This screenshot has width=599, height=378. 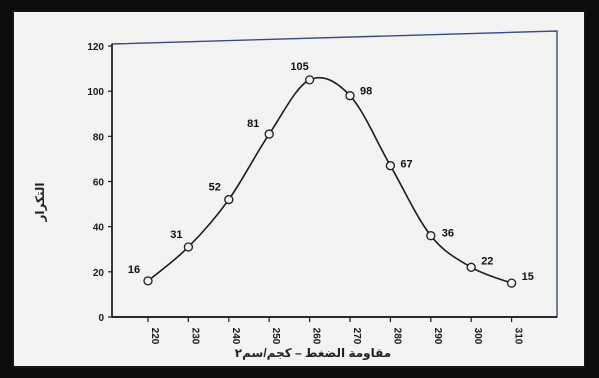 I want to click on x-tick-label: 300, so click(x=477, y=336).